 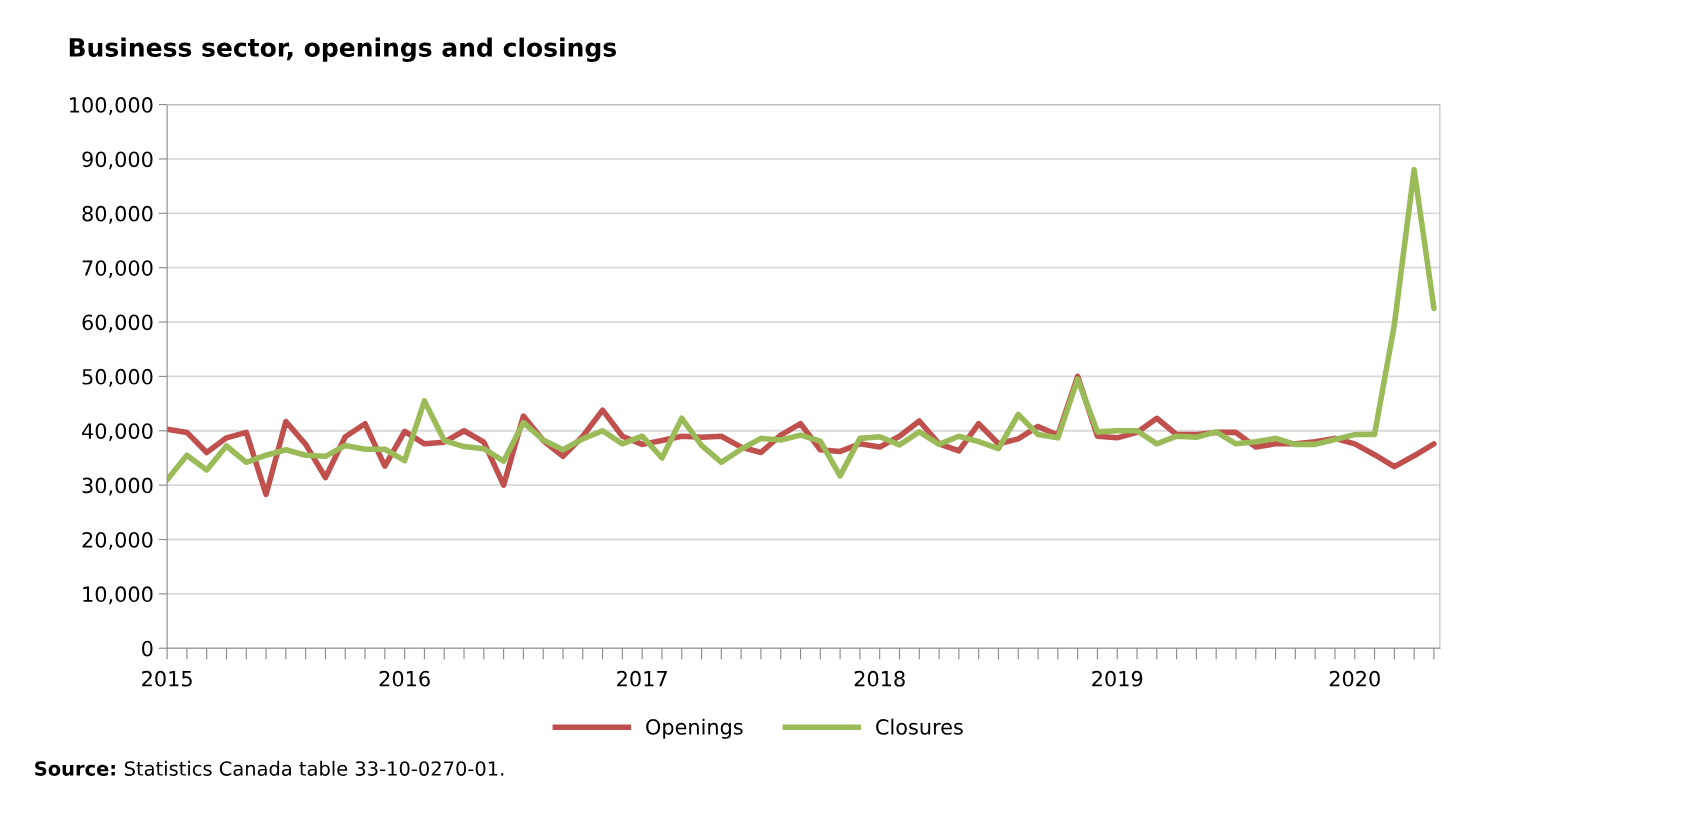 What do you see at coordinates (117, 540) in the screenshot?
I see `y-tick-label: 20,000` at bounding box center [117, 540].